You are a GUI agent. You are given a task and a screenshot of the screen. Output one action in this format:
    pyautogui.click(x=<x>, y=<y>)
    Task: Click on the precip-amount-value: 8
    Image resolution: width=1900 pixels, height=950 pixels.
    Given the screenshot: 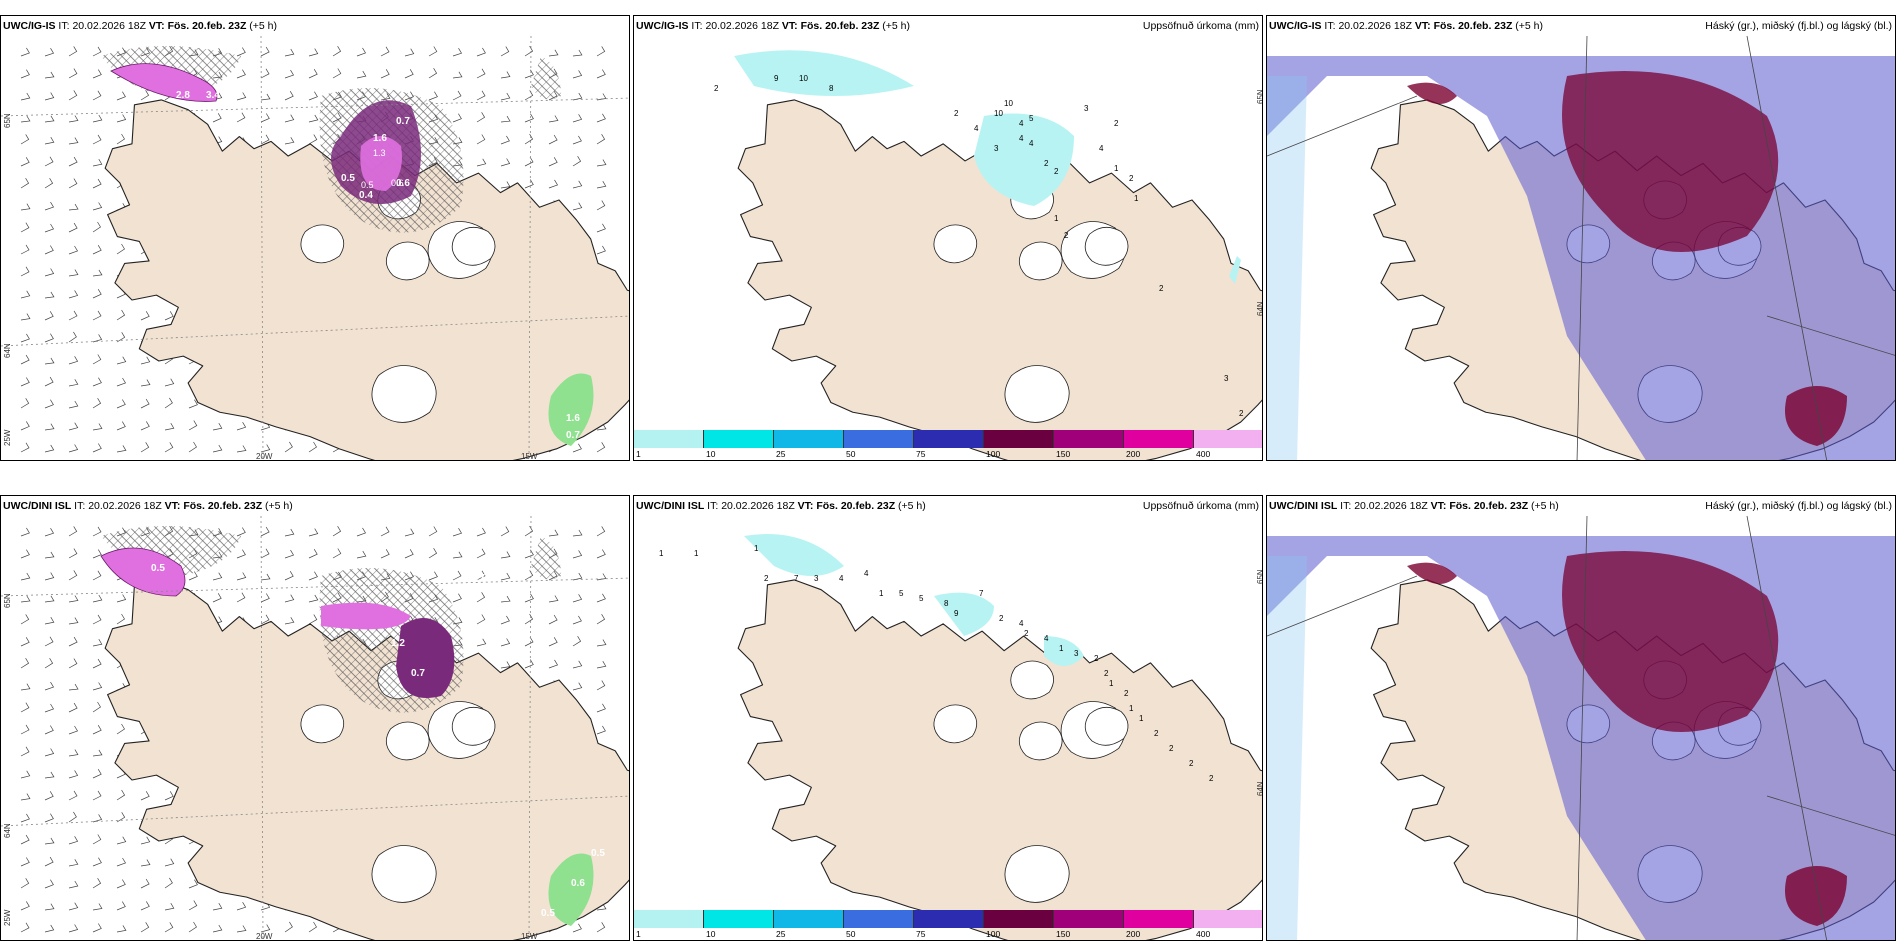 What is the action you would take?
    pyautogui.click(x=946, y=603)
    